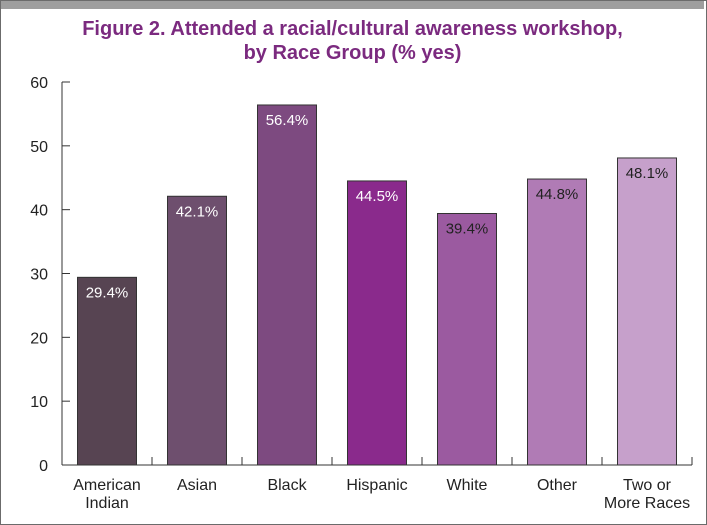  What do you see at coordinates (647, 485) in the screenshot?
I see `category-label: Two or` at bounding box center [647, 485].